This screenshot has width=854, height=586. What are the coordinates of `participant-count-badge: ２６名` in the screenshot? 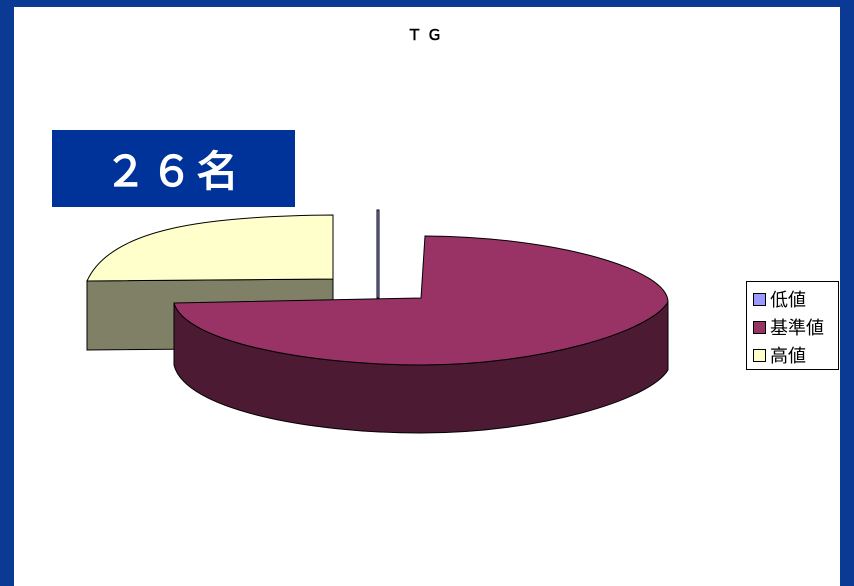 It's located at (173, 168).